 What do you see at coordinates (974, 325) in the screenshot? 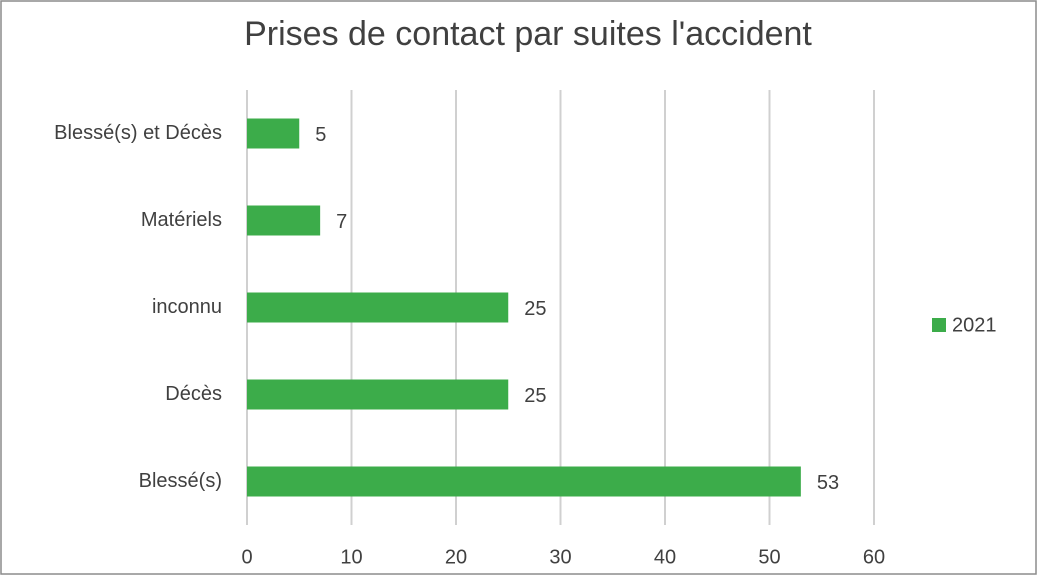
I see `legend-label: 2021` at bounding box center [974, 325].